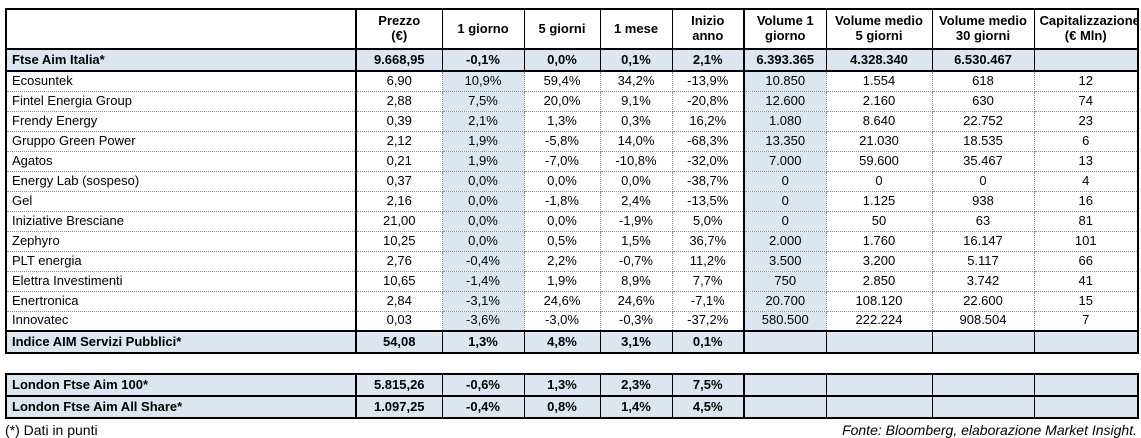 The width and height of the screenshot is (1141, 438). I want to click on cell-volume-medio-30-giorni: 16.147, so click(983, 241).